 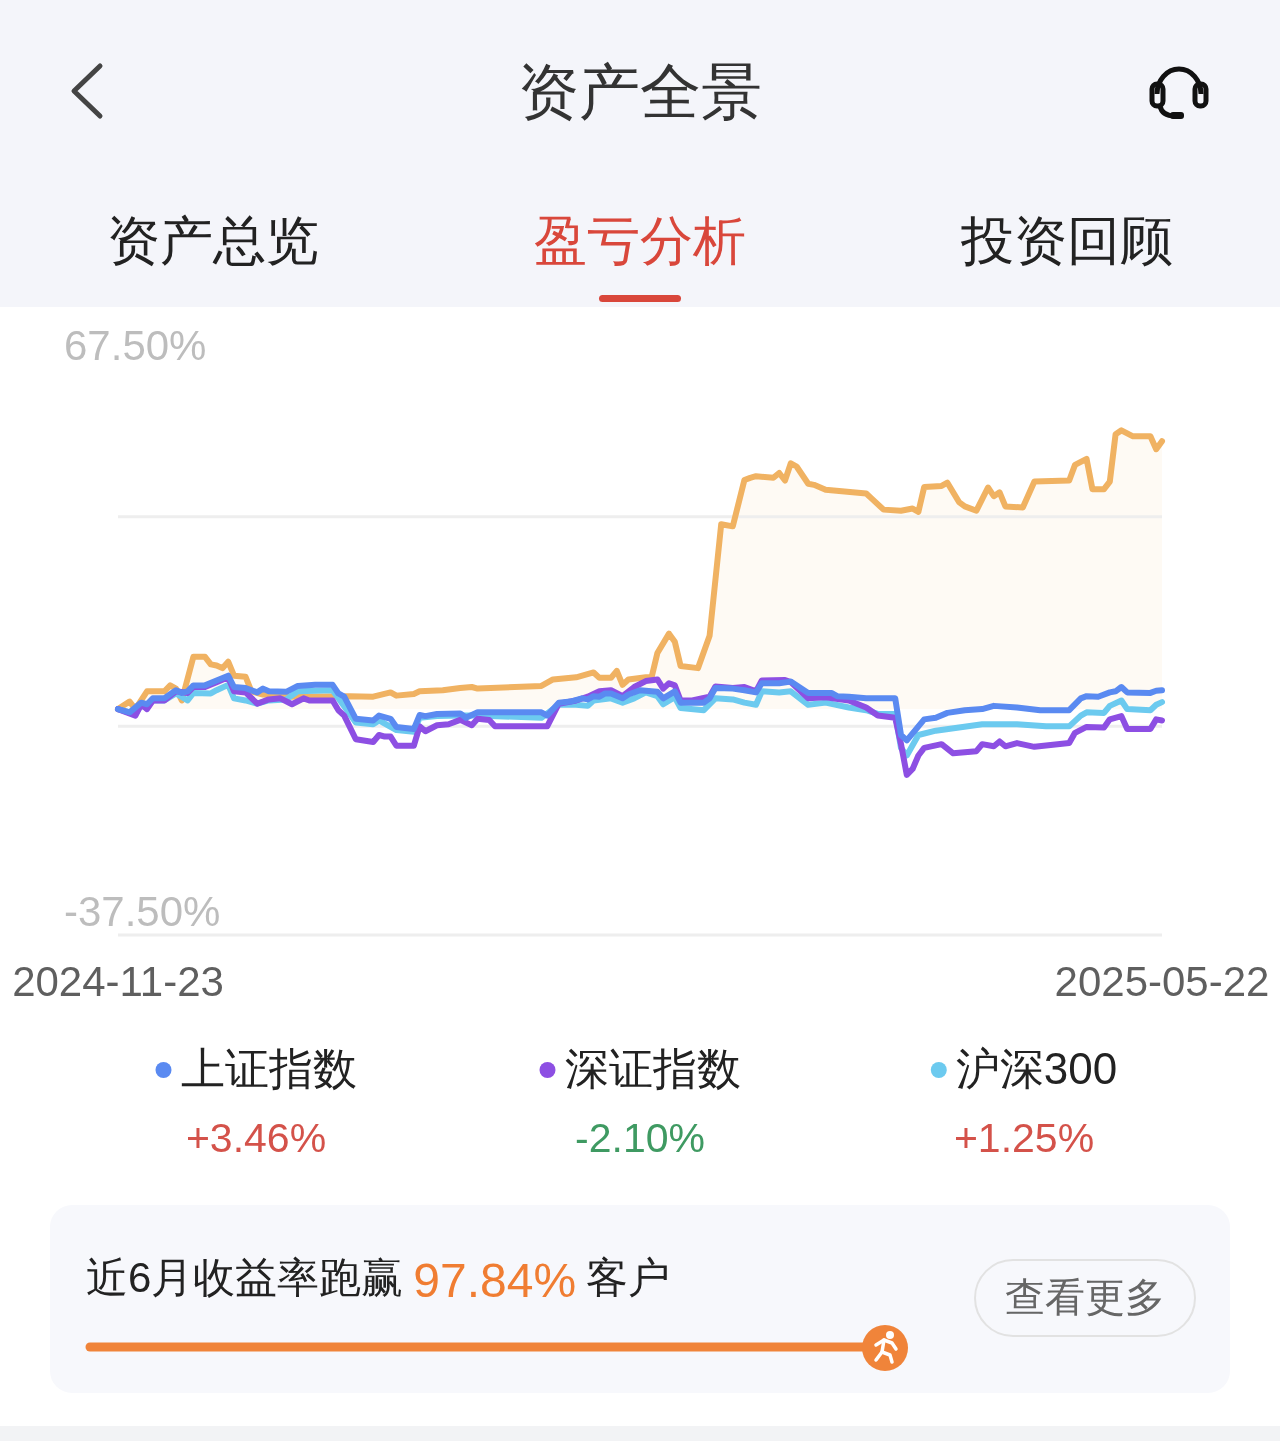 What do you see at coordinates (1036, 1068) in the screenshot?
I see `legend-label: 沪深300` at bounding box center [1036, 1068].